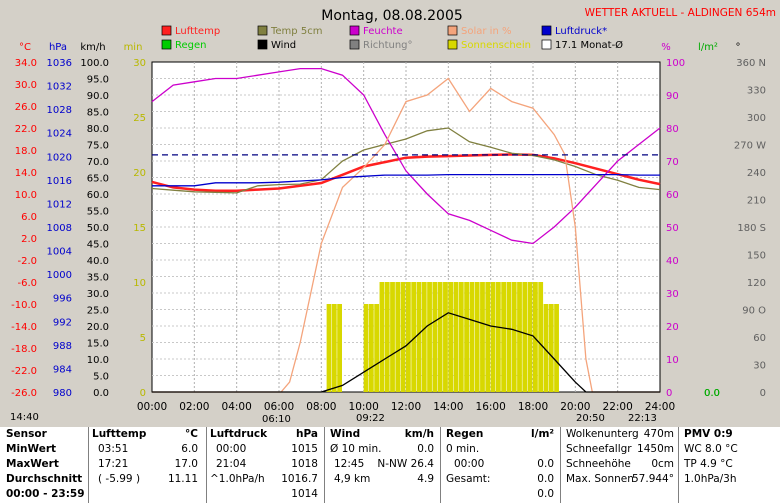 The image size is (780, 503). I want to click on luftdruck-avg-value: 1016.7, so click(299, 479).